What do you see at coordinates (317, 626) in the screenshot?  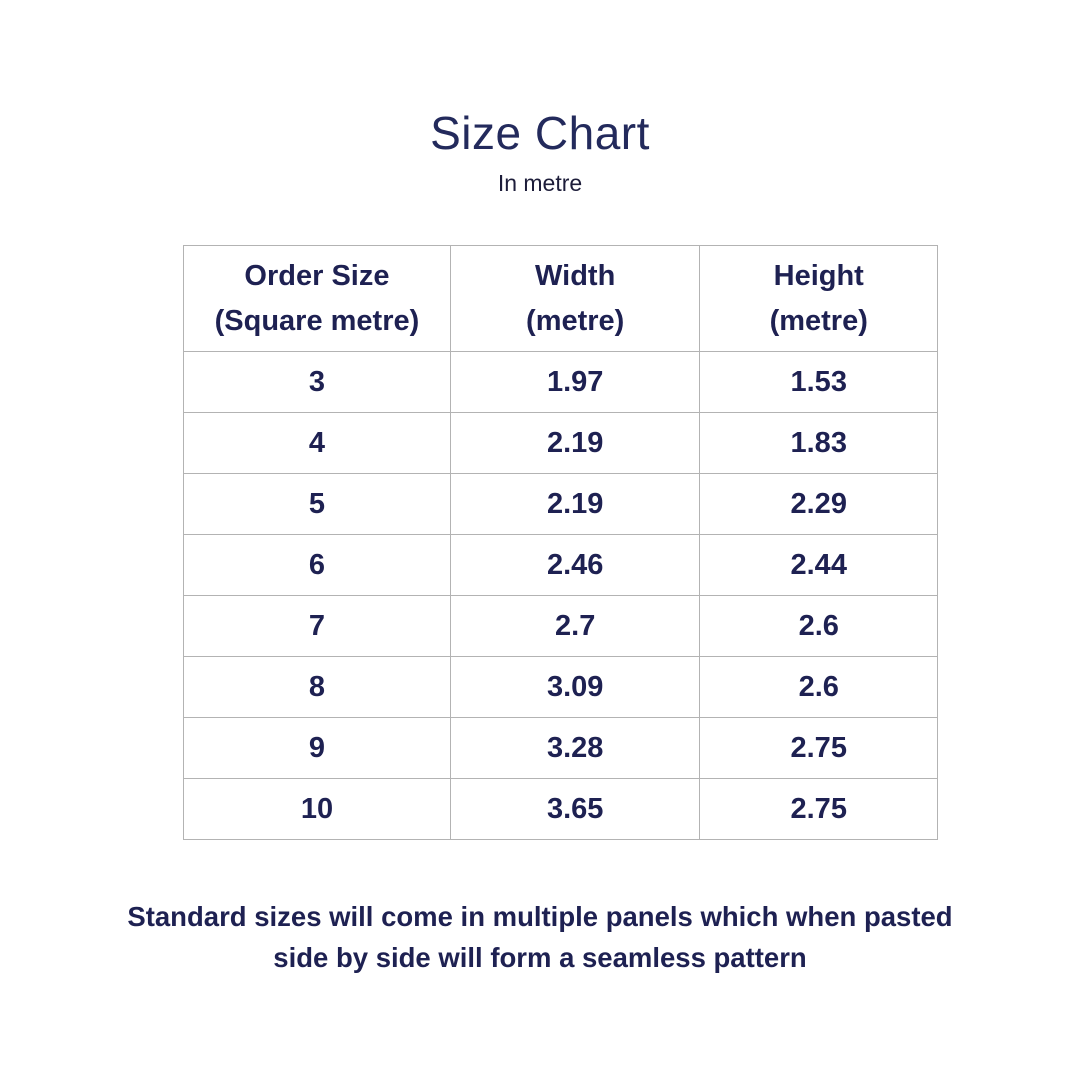 I see `table-cell: 7` at bounding box center [317, 626].